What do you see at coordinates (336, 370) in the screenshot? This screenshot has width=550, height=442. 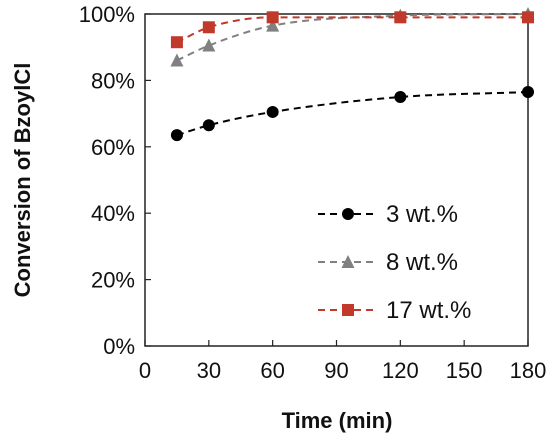 I see `x-tick-label: 90` at bounding box center [336, 370].